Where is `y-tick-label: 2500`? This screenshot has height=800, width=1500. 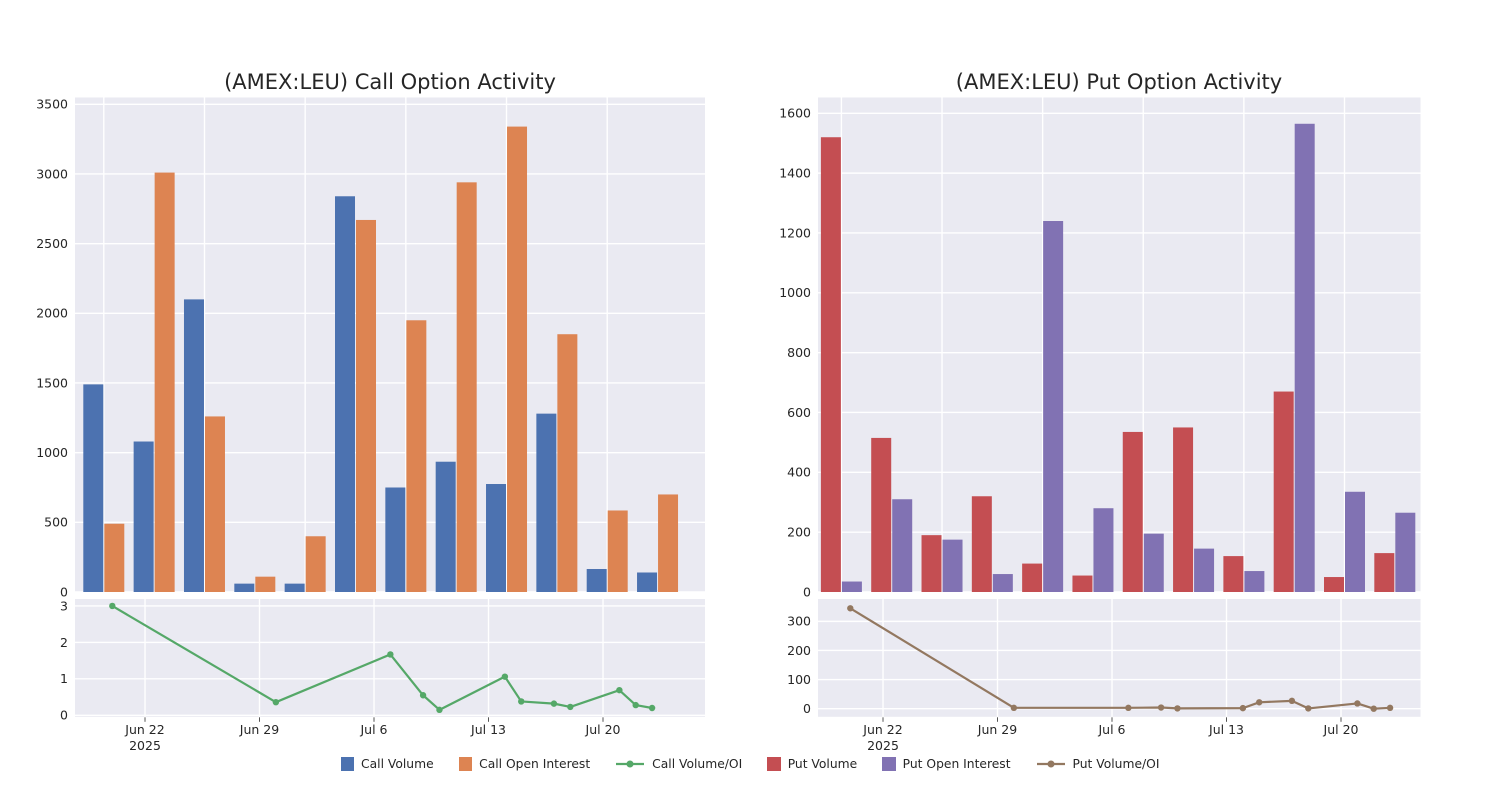 y-tick-label: 2500 is located at coordinates (52, 243).